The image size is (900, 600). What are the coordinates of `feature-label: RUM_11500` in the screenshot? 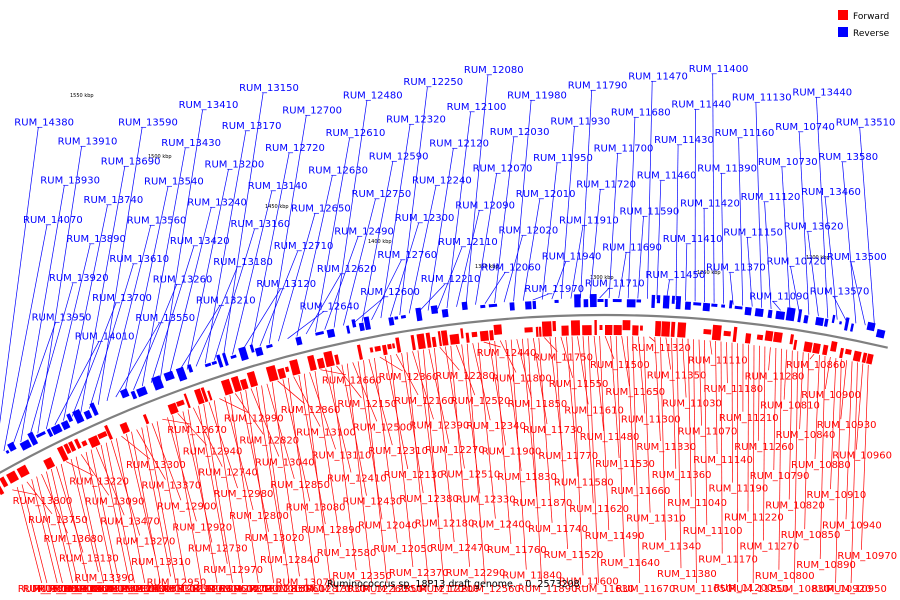 It's located at (620, 365).